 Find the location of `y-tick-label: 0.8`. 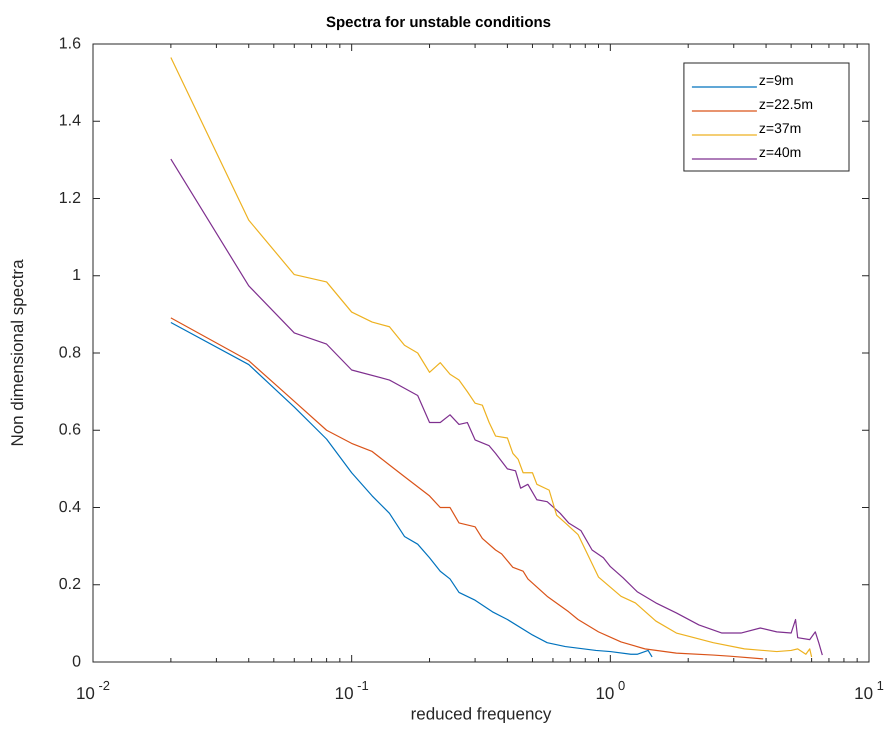

y-tick-label: 0.8 is located at coordinates (70, 353).